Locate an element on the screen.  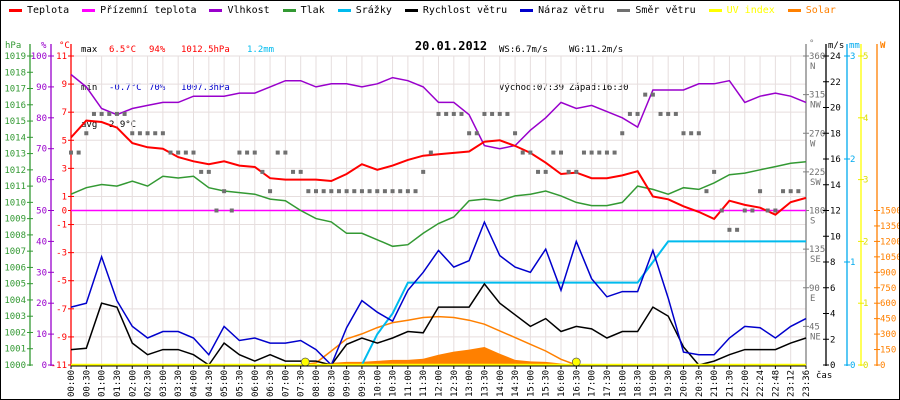
stats-avg-label: avg is located at coordinates (89, 125).